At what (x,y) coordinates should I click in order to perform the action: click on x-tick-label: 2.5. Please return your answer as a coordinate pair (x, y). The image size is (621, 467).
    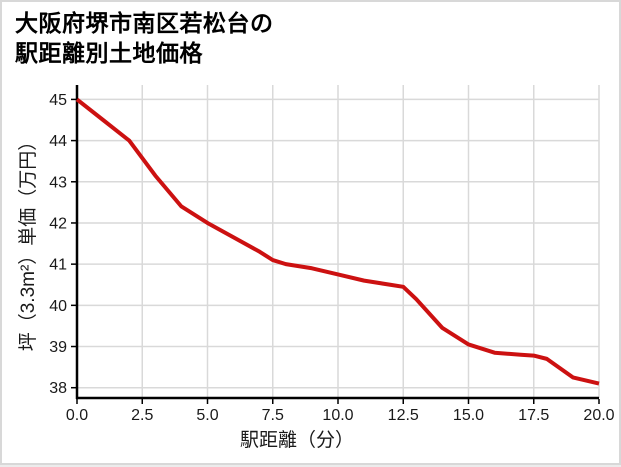
    Looking at the image, I should click on (142, 415).